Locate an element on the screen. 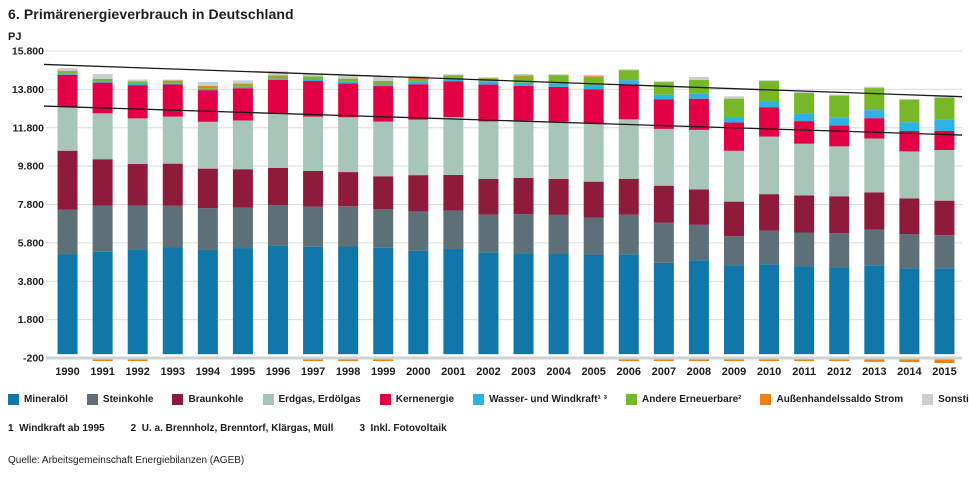  legend-swatch-aussenhandel is located at coordinates (766, 399).